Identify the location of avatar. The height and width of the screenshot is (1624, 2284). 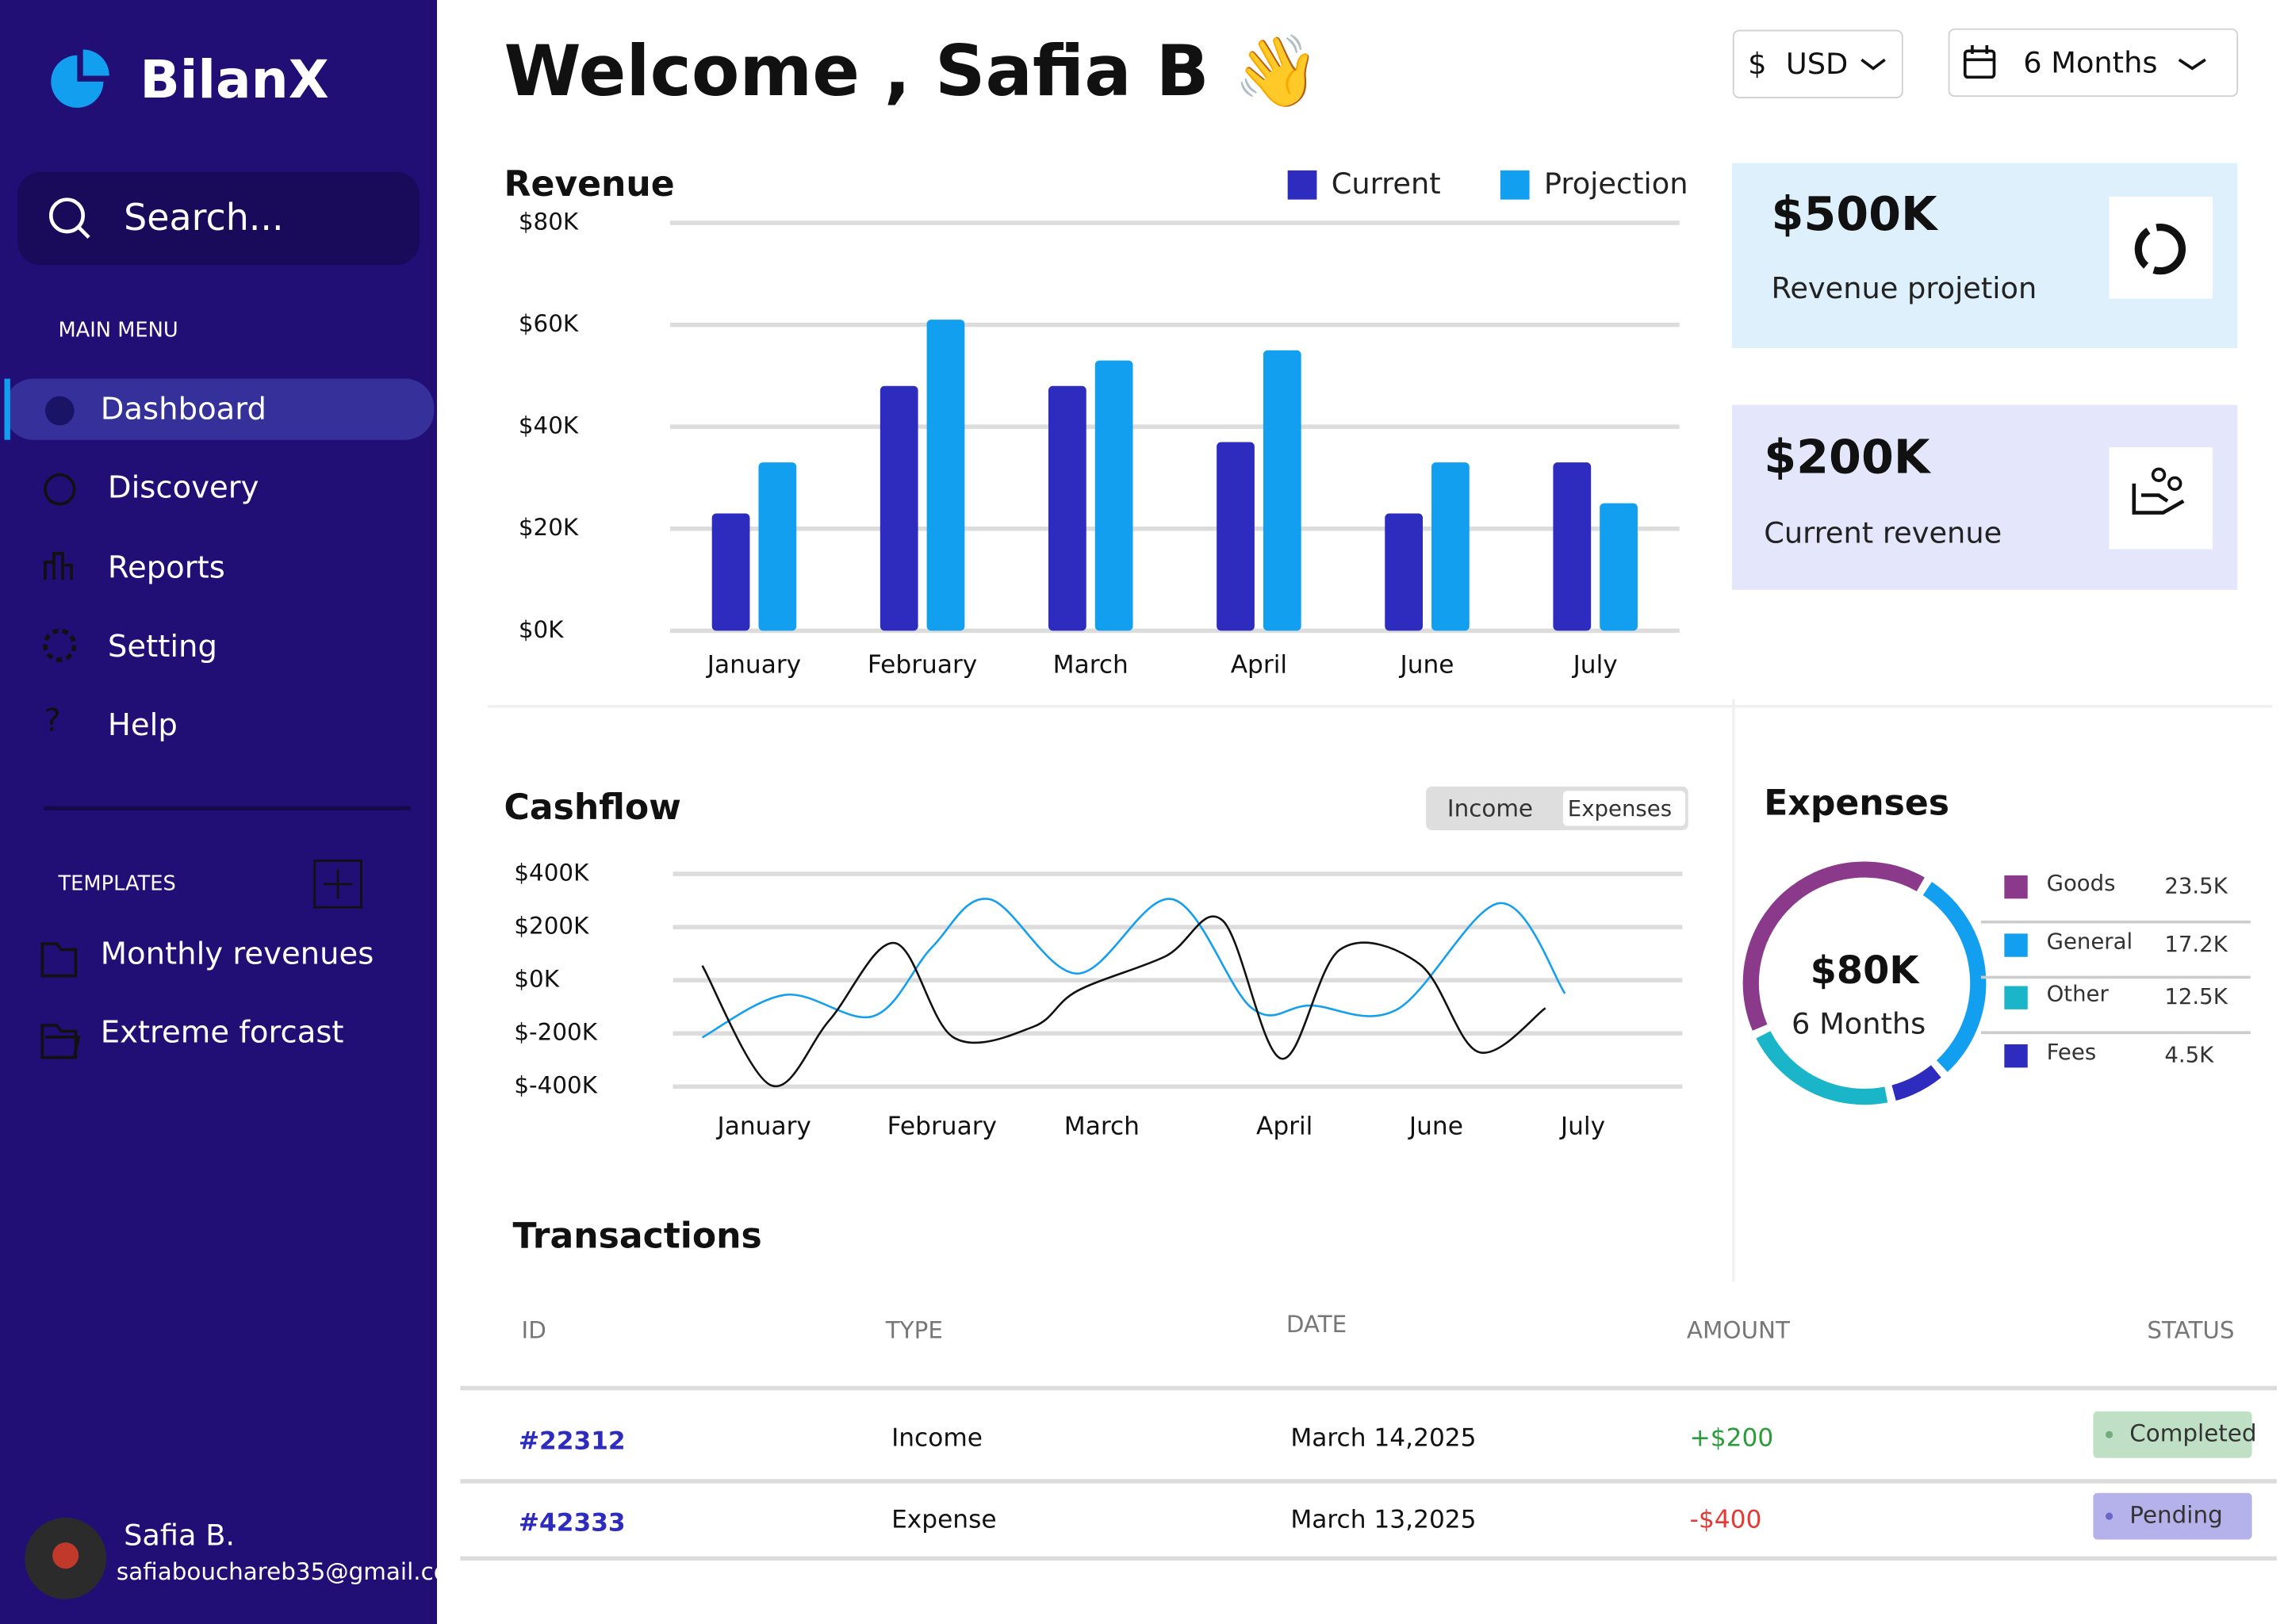
(65, 1555).